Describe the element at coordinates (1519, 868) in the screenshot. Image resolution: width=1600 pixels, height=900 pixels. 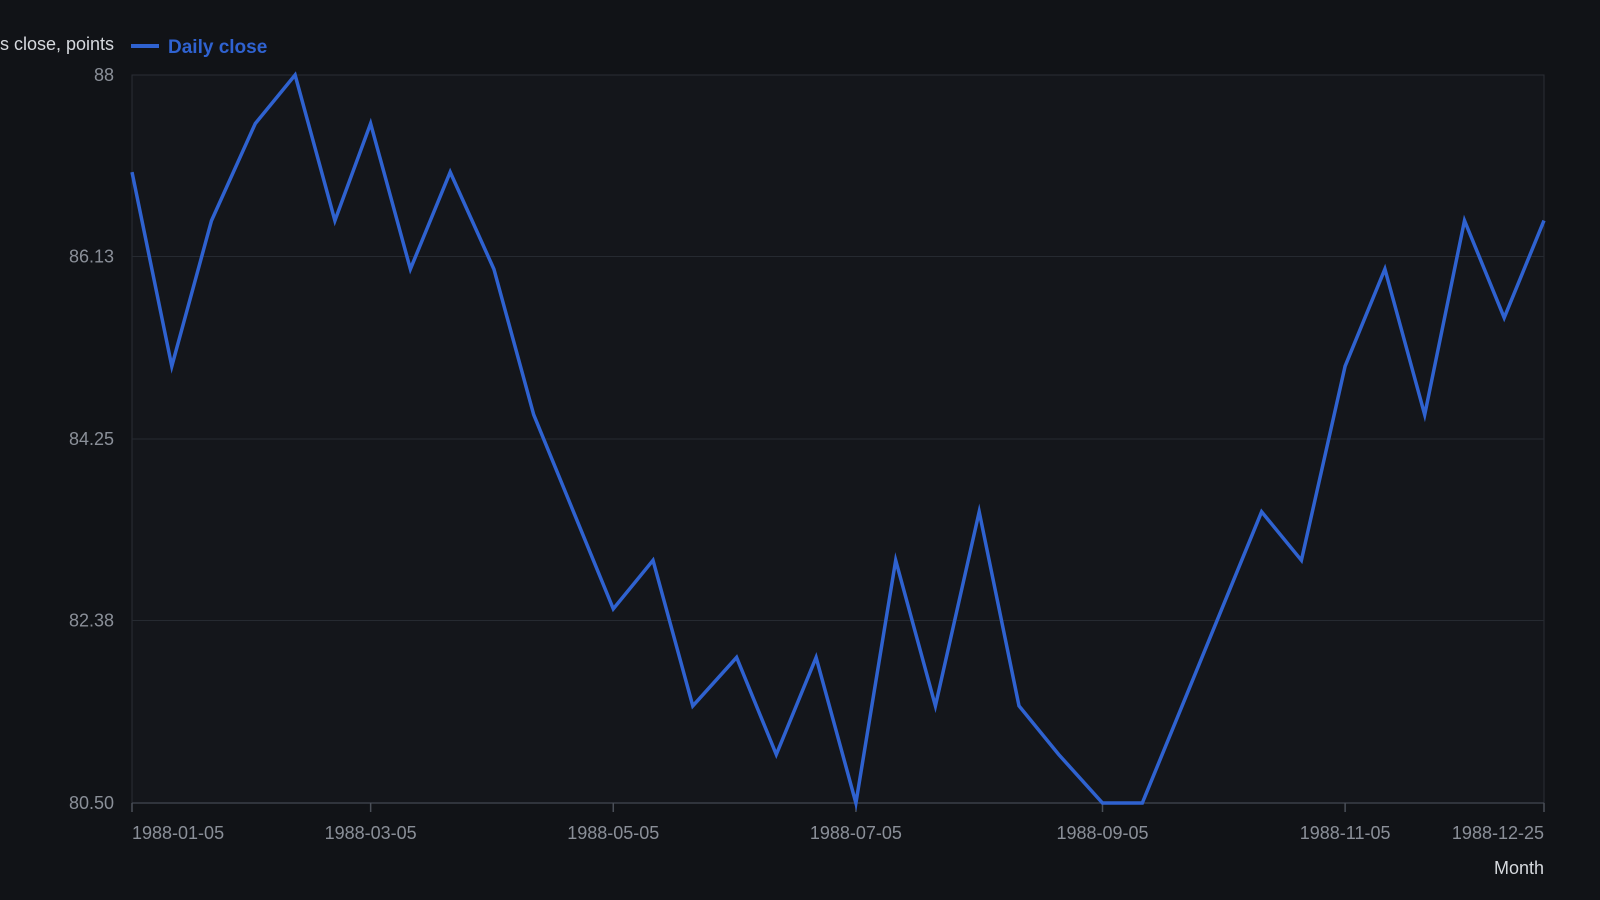
I see `x-axis-title: Month` at that location.